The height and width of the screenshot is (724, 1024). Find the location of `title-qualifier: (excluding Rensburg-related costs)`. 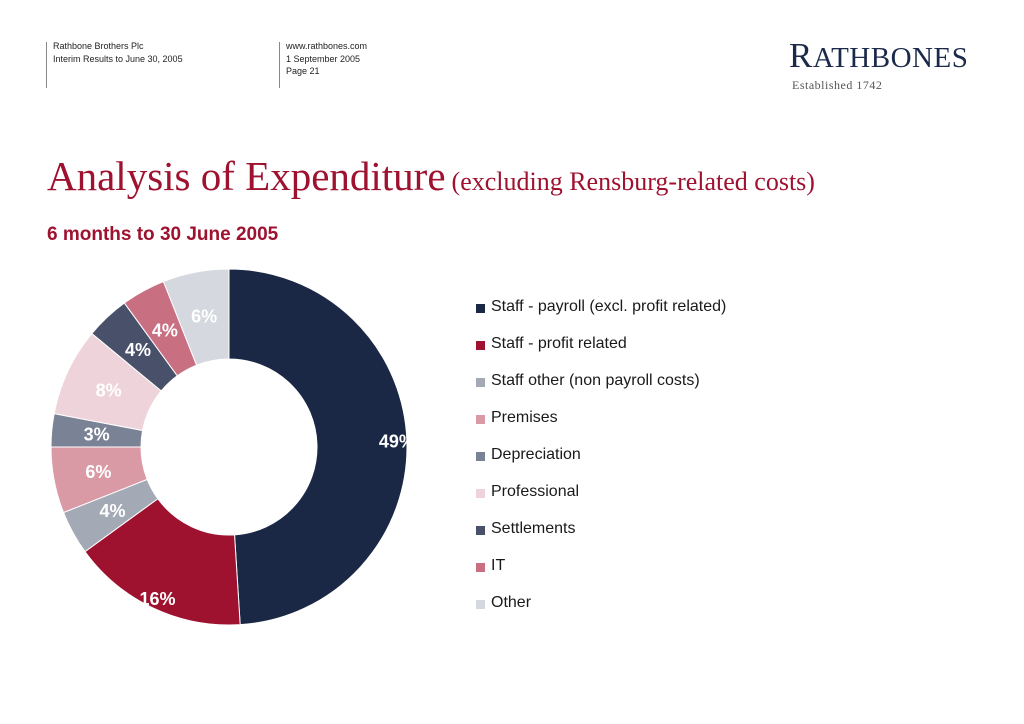

title-qualifier: (excluding Rensburg-related costs) is located at coordinates (633, 181).